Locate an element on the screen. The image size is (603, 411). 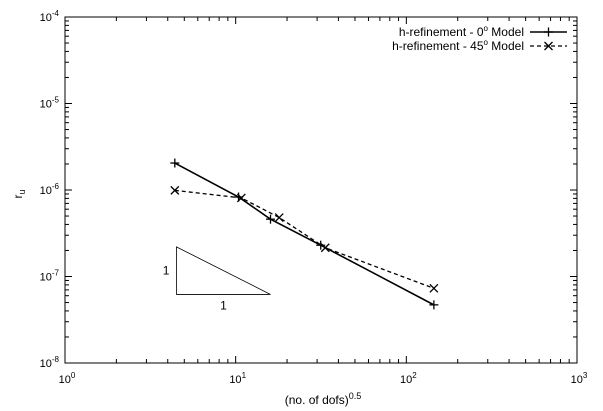
y-tick-label: 10⁻⁴ is located at coordinates (50, 16).